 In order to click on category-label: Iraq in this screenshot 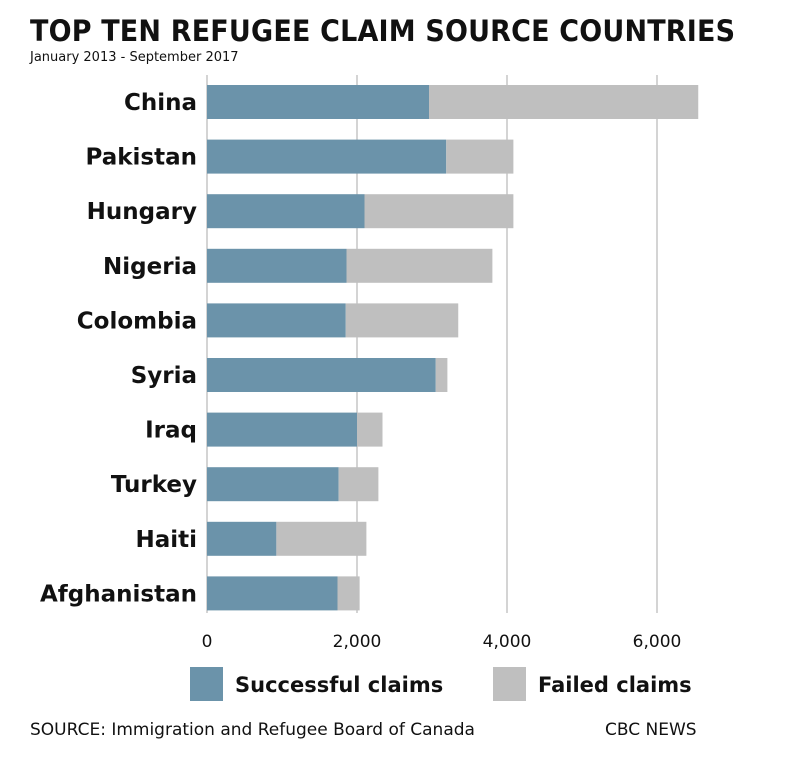, I will do `click(171, 431)`.